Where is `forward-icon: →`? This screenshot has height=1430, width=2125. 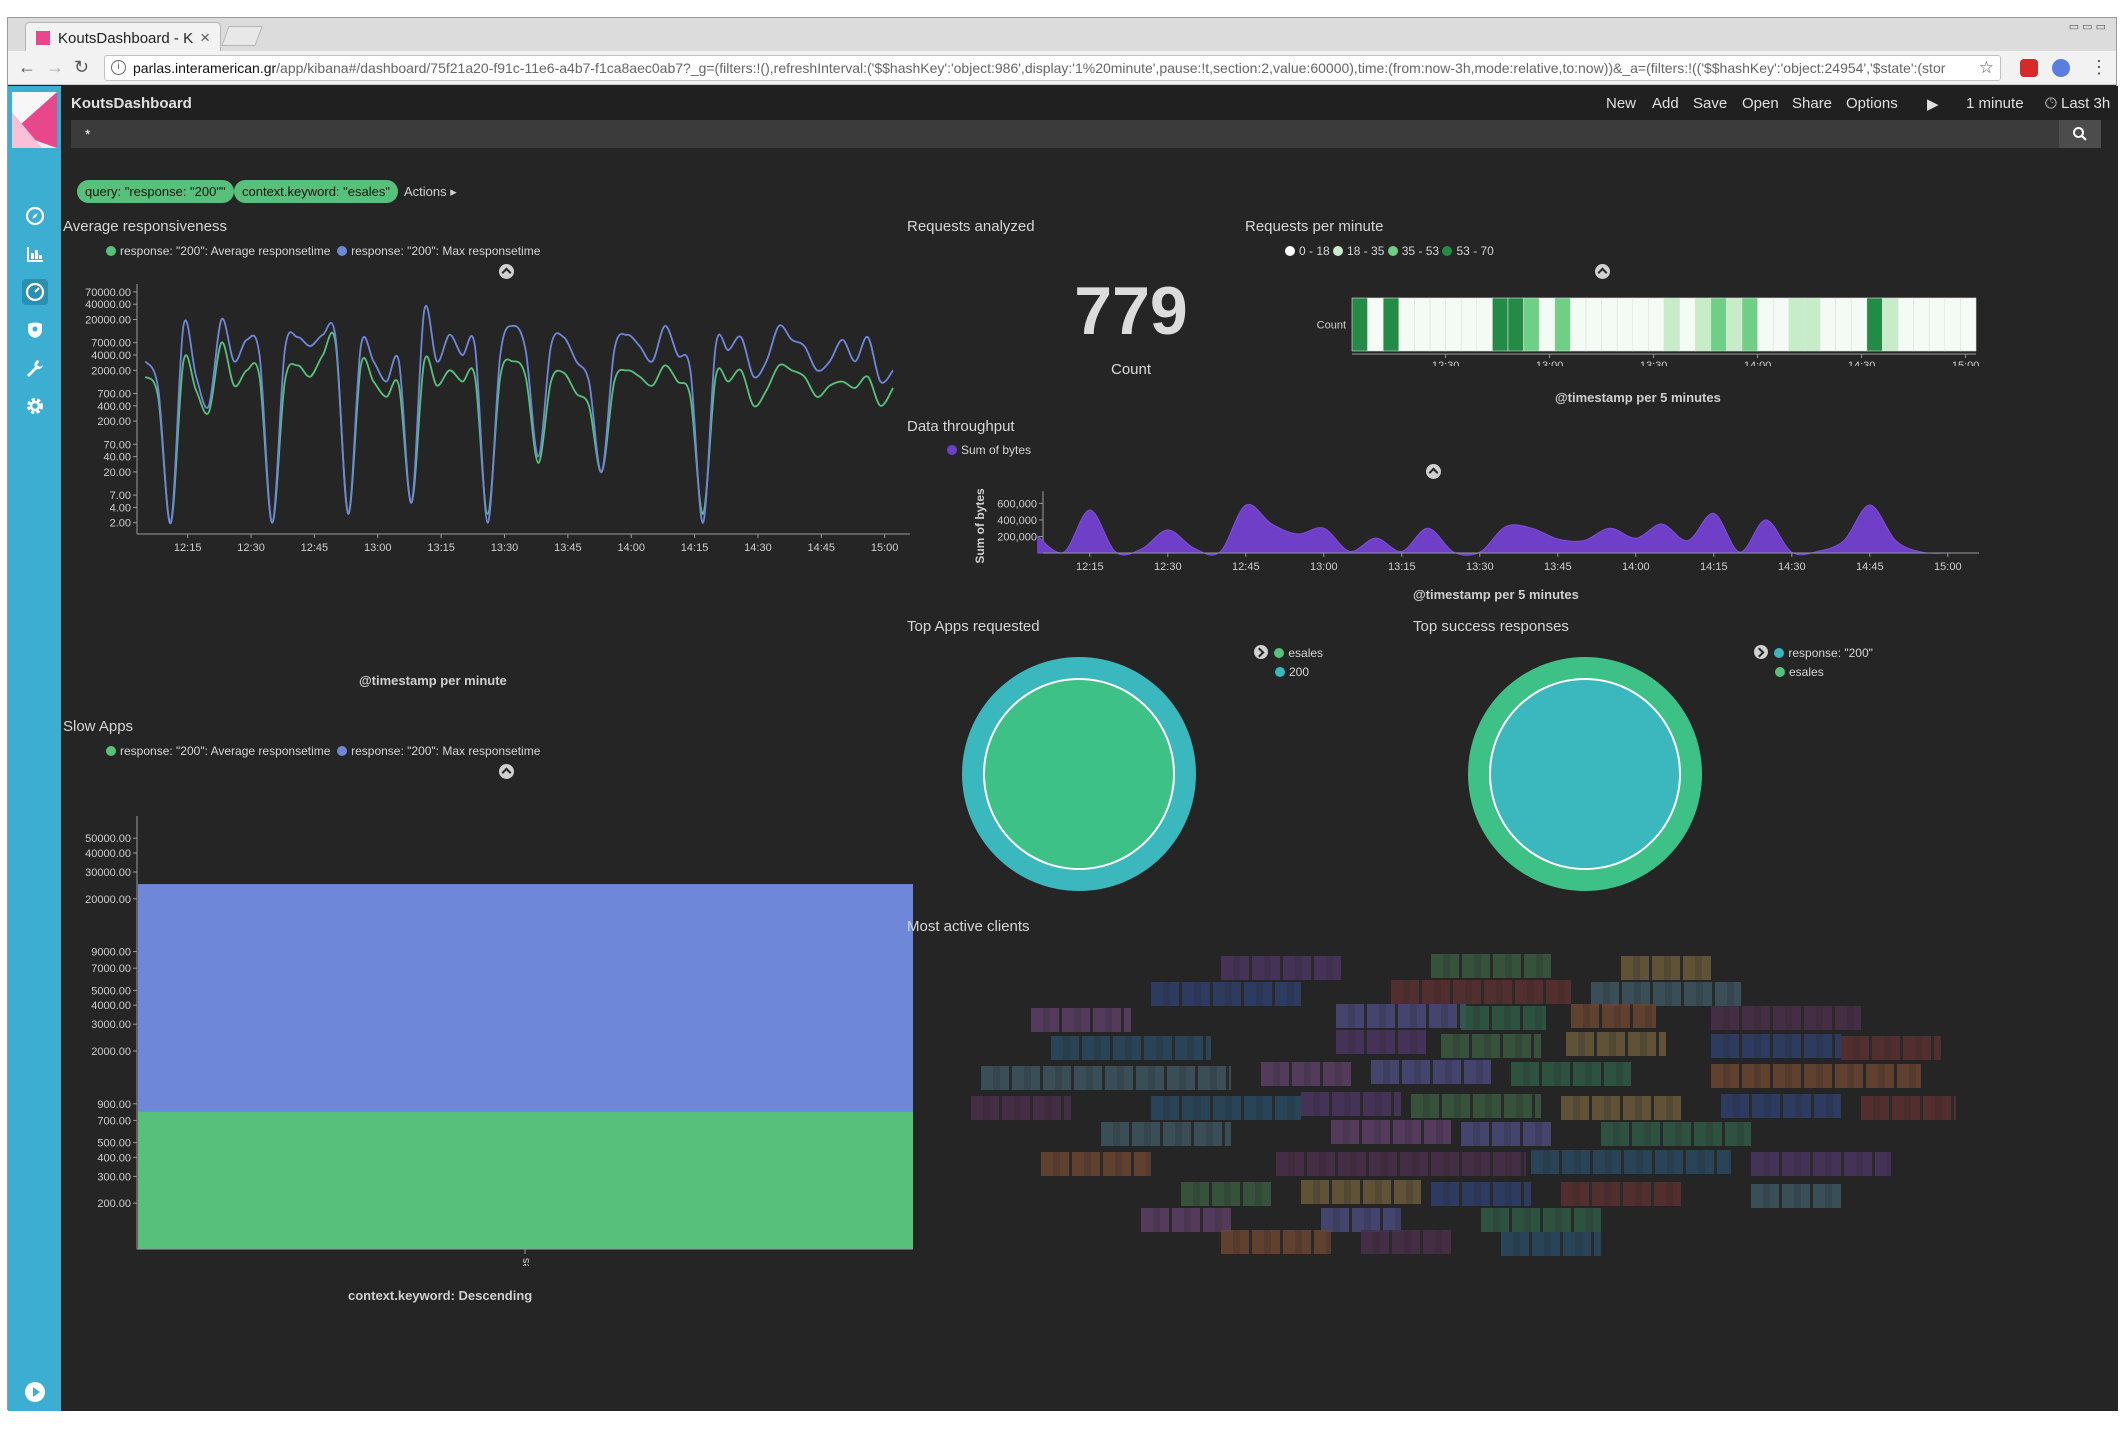 forward-icon: → is located at coordinates (55, 67).